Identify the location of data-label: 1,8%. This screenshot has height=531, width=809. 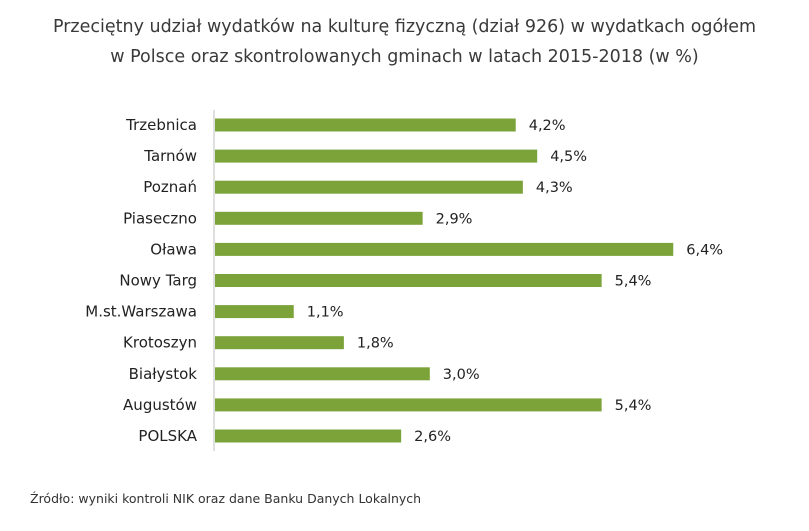
(375, 344).